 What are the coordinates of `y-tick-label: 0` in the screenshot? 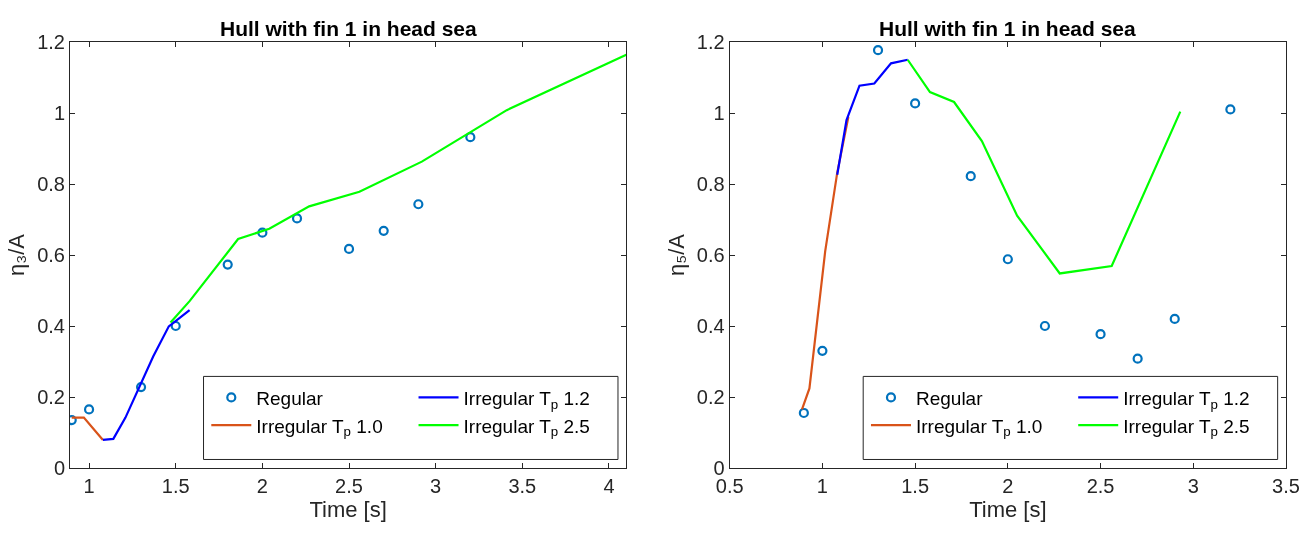 It's located at (59, 468).